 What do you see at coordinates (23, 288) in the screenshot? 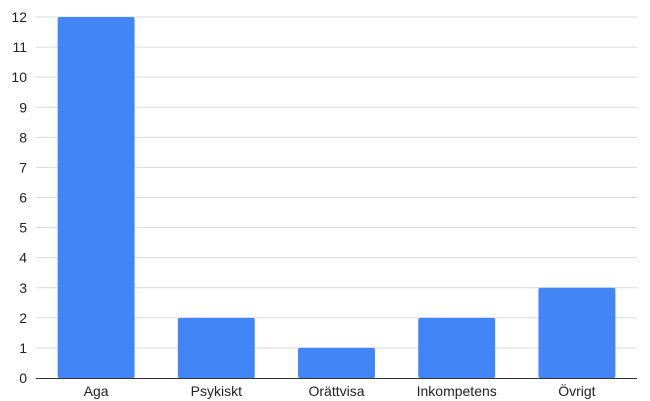
I see `y-tick-label: 3` at bounding box center [23, 288].